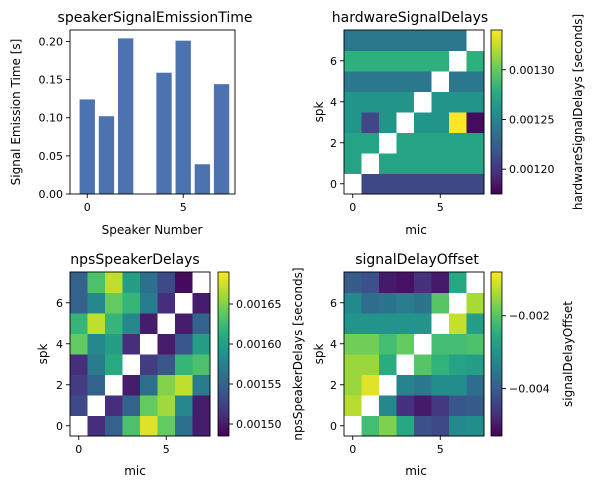 The height and width of the screenshot is (490, 596). Describe the element at coordinates (496, 112) in the screenshot. I see `colorbar` at that location.